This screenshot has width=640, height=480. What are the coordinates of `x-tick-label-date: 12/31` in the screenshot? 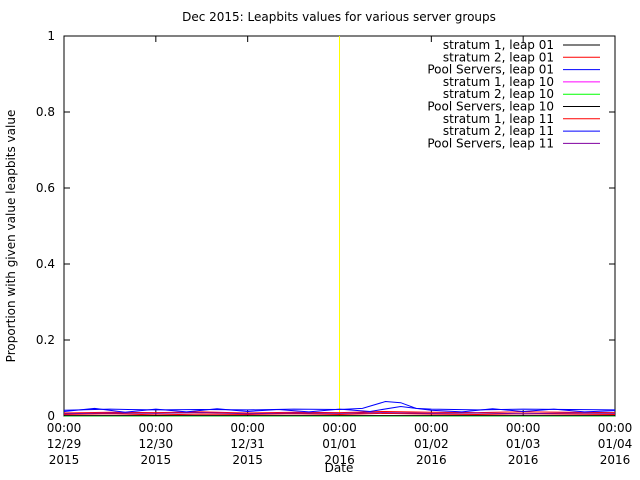 It's located at (247, 444).